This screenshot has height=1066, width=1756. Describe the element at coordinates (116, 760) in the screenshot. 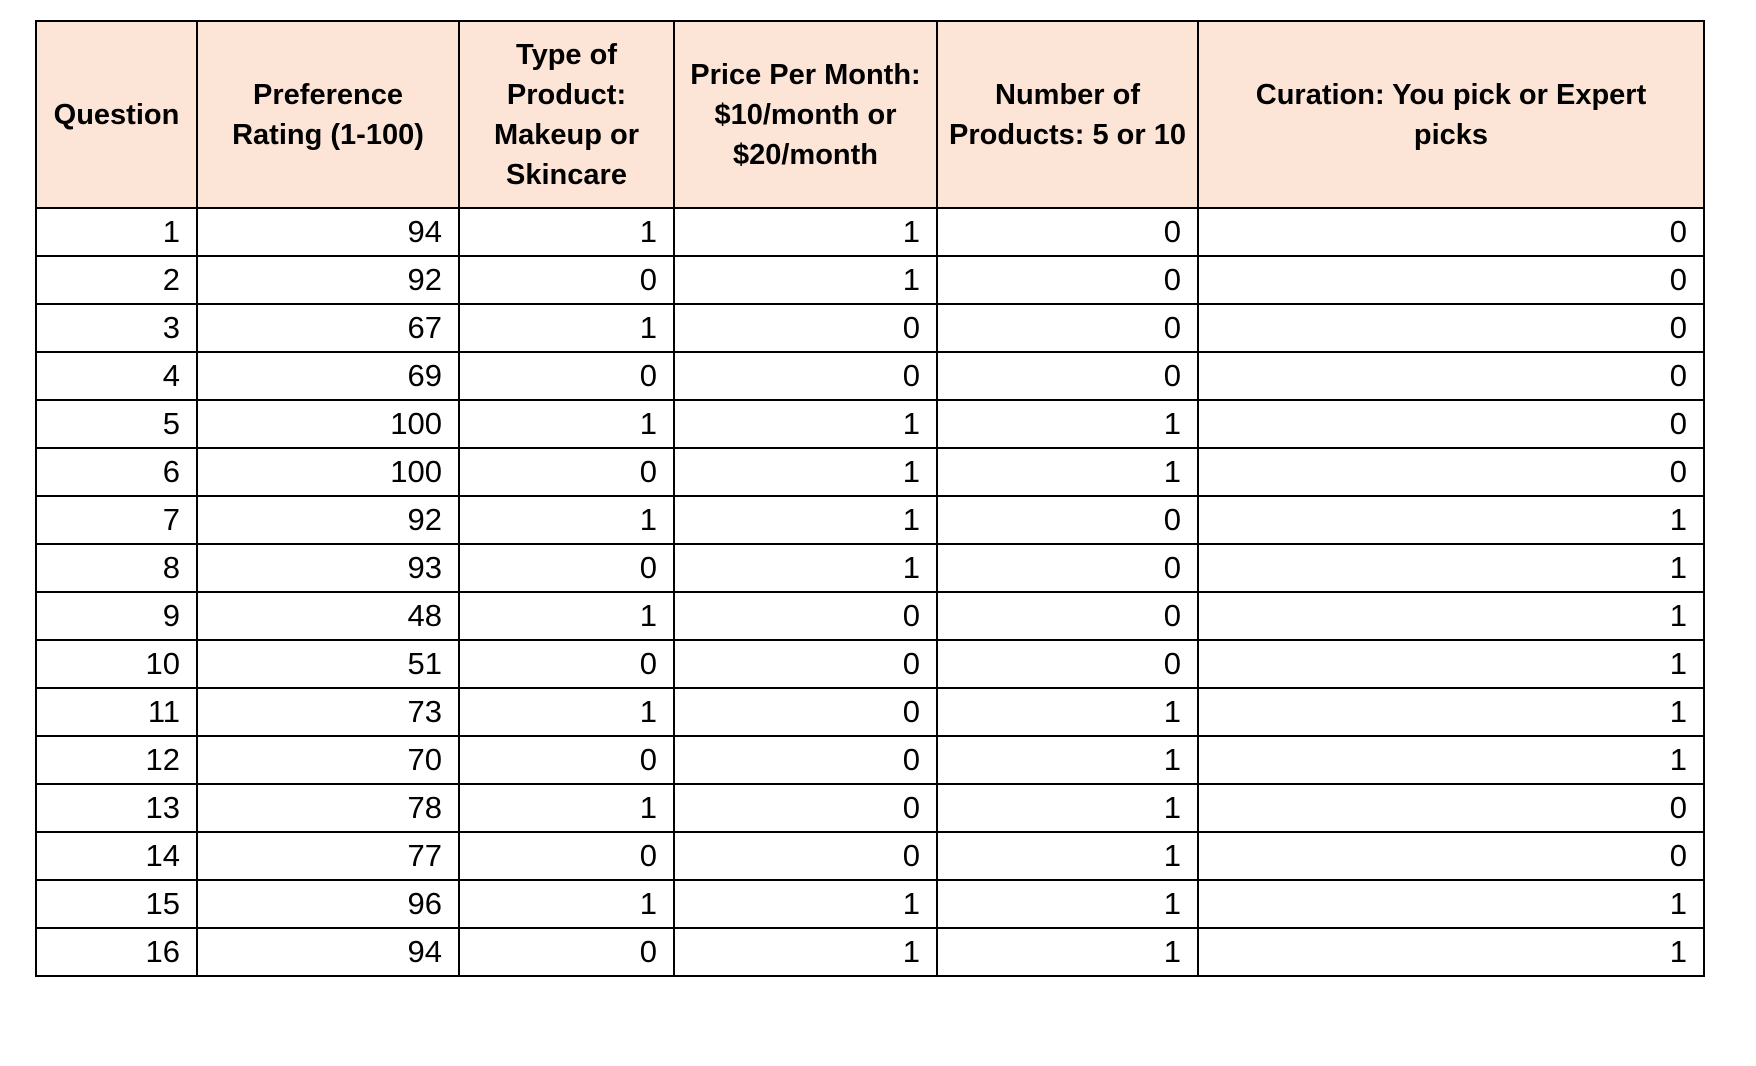

I see `table-cell: 12` at that location.